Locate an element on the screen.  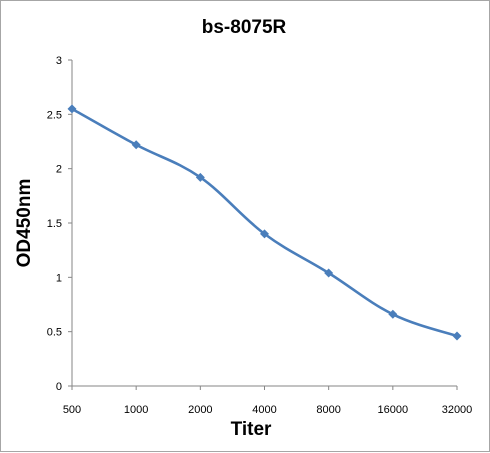
y-tick-label: 1.5 is located at coordinates (54, 224).